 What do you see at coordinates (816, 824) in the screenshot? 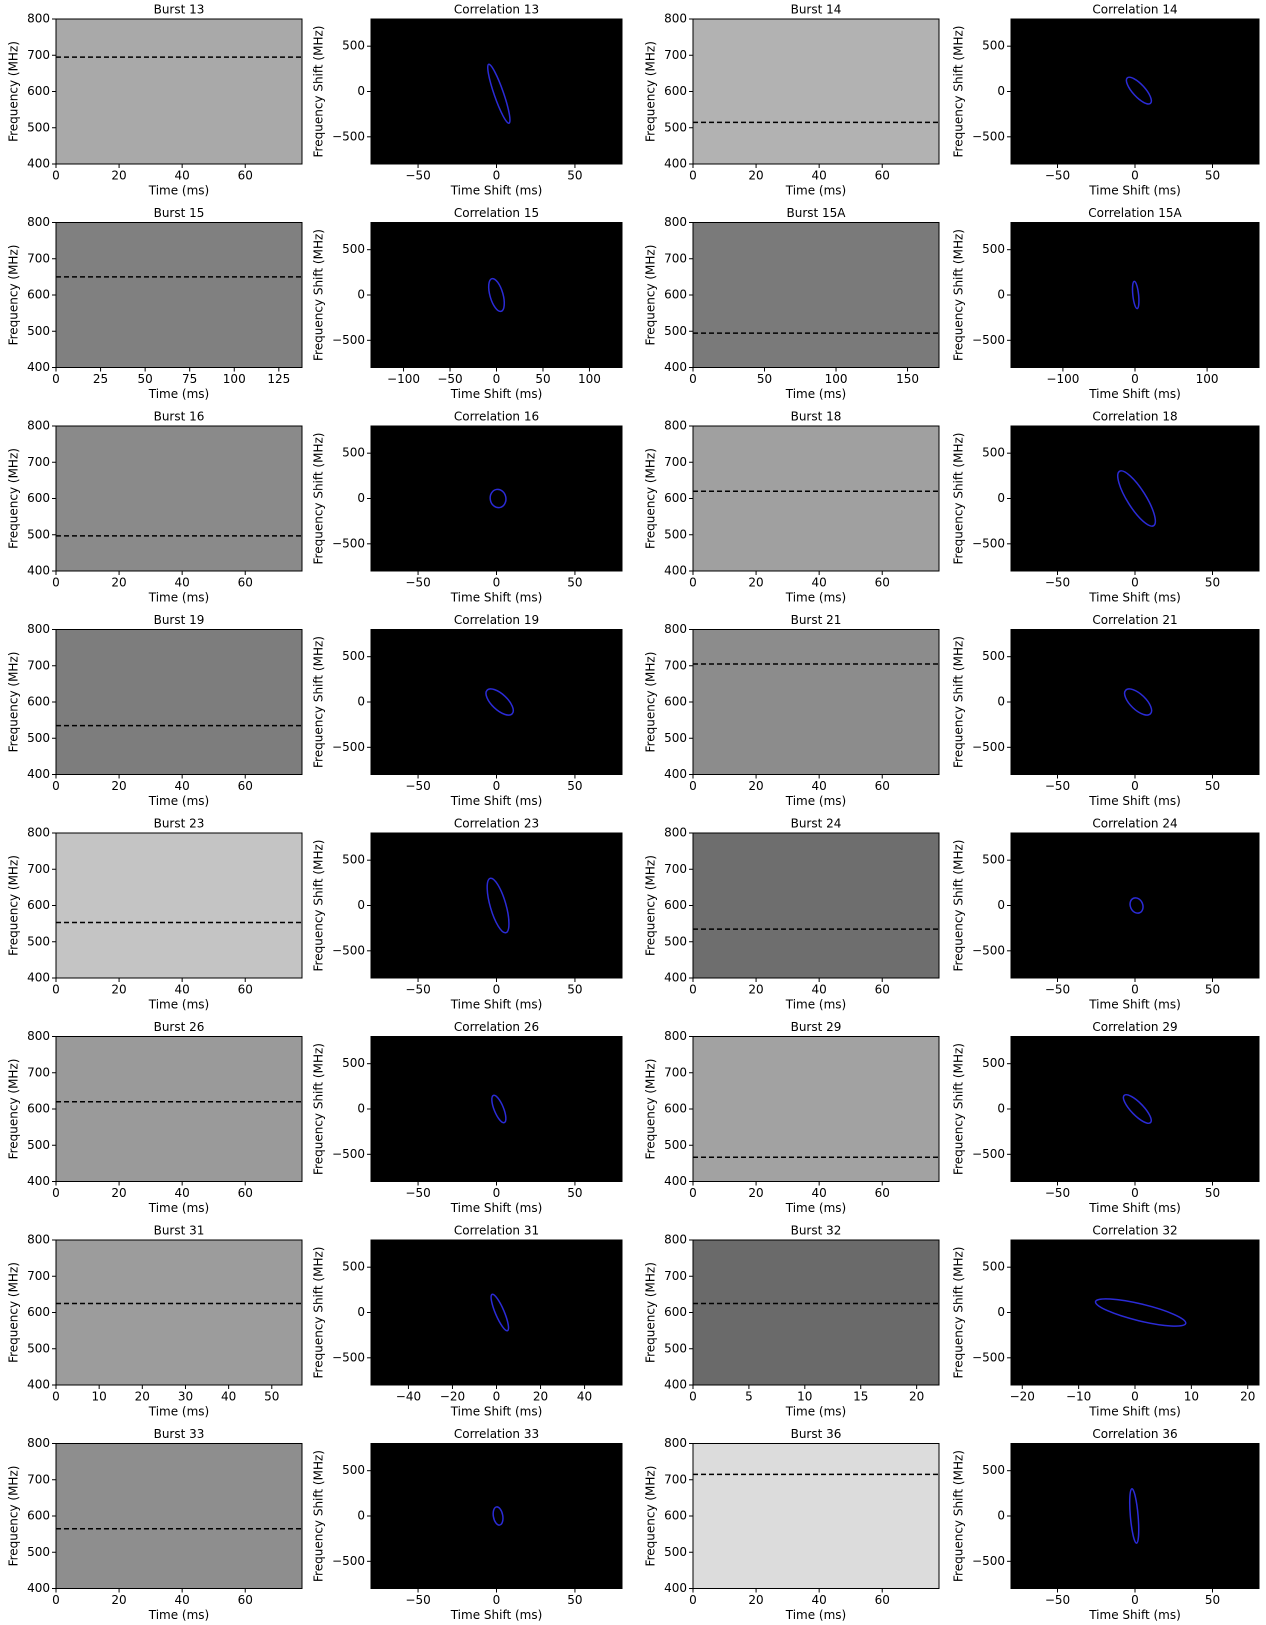
I see `panel-title: Burst 24` at bounding box center [816, 824].